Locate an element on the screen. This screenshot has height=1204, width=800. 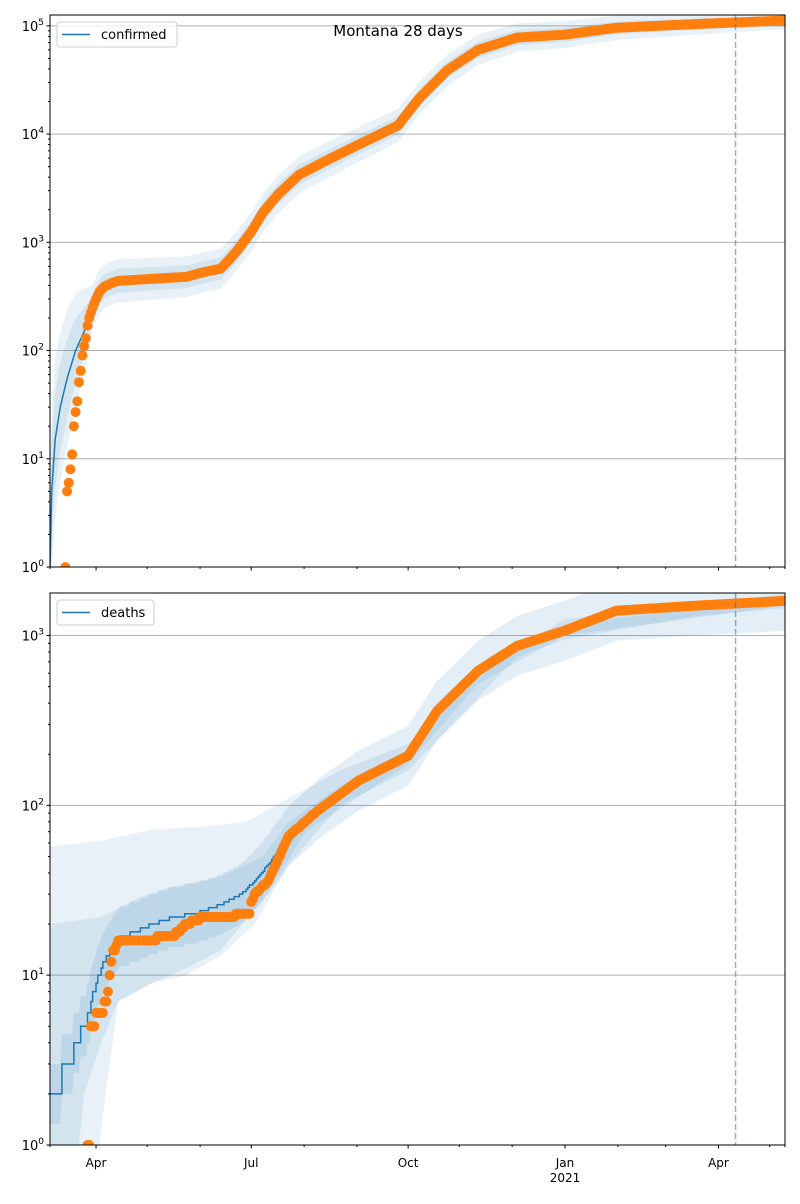
legend: confirmed is located at coordinates (117, 34).